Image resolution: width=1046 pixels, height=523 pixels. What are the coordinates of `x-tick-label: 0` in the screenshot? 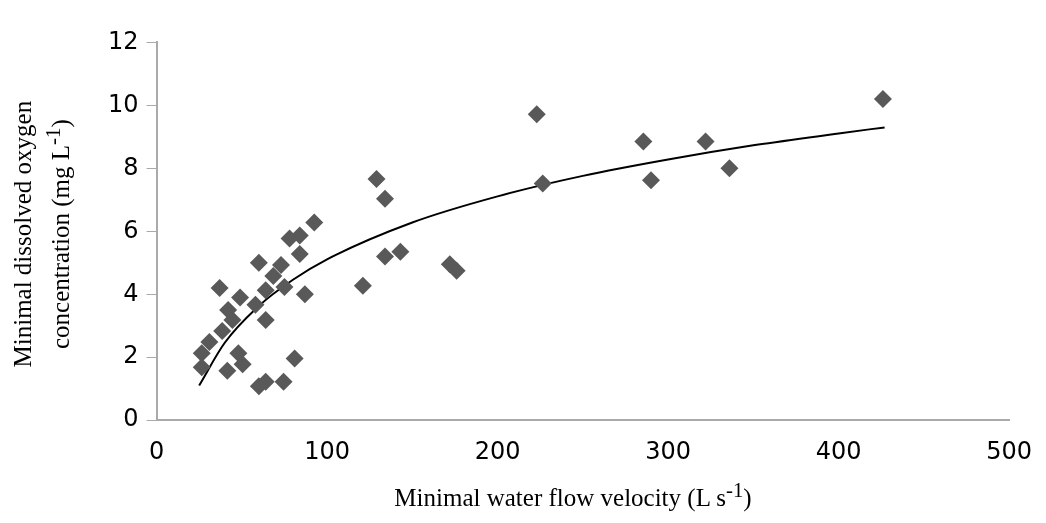 It's located at (156, 450).